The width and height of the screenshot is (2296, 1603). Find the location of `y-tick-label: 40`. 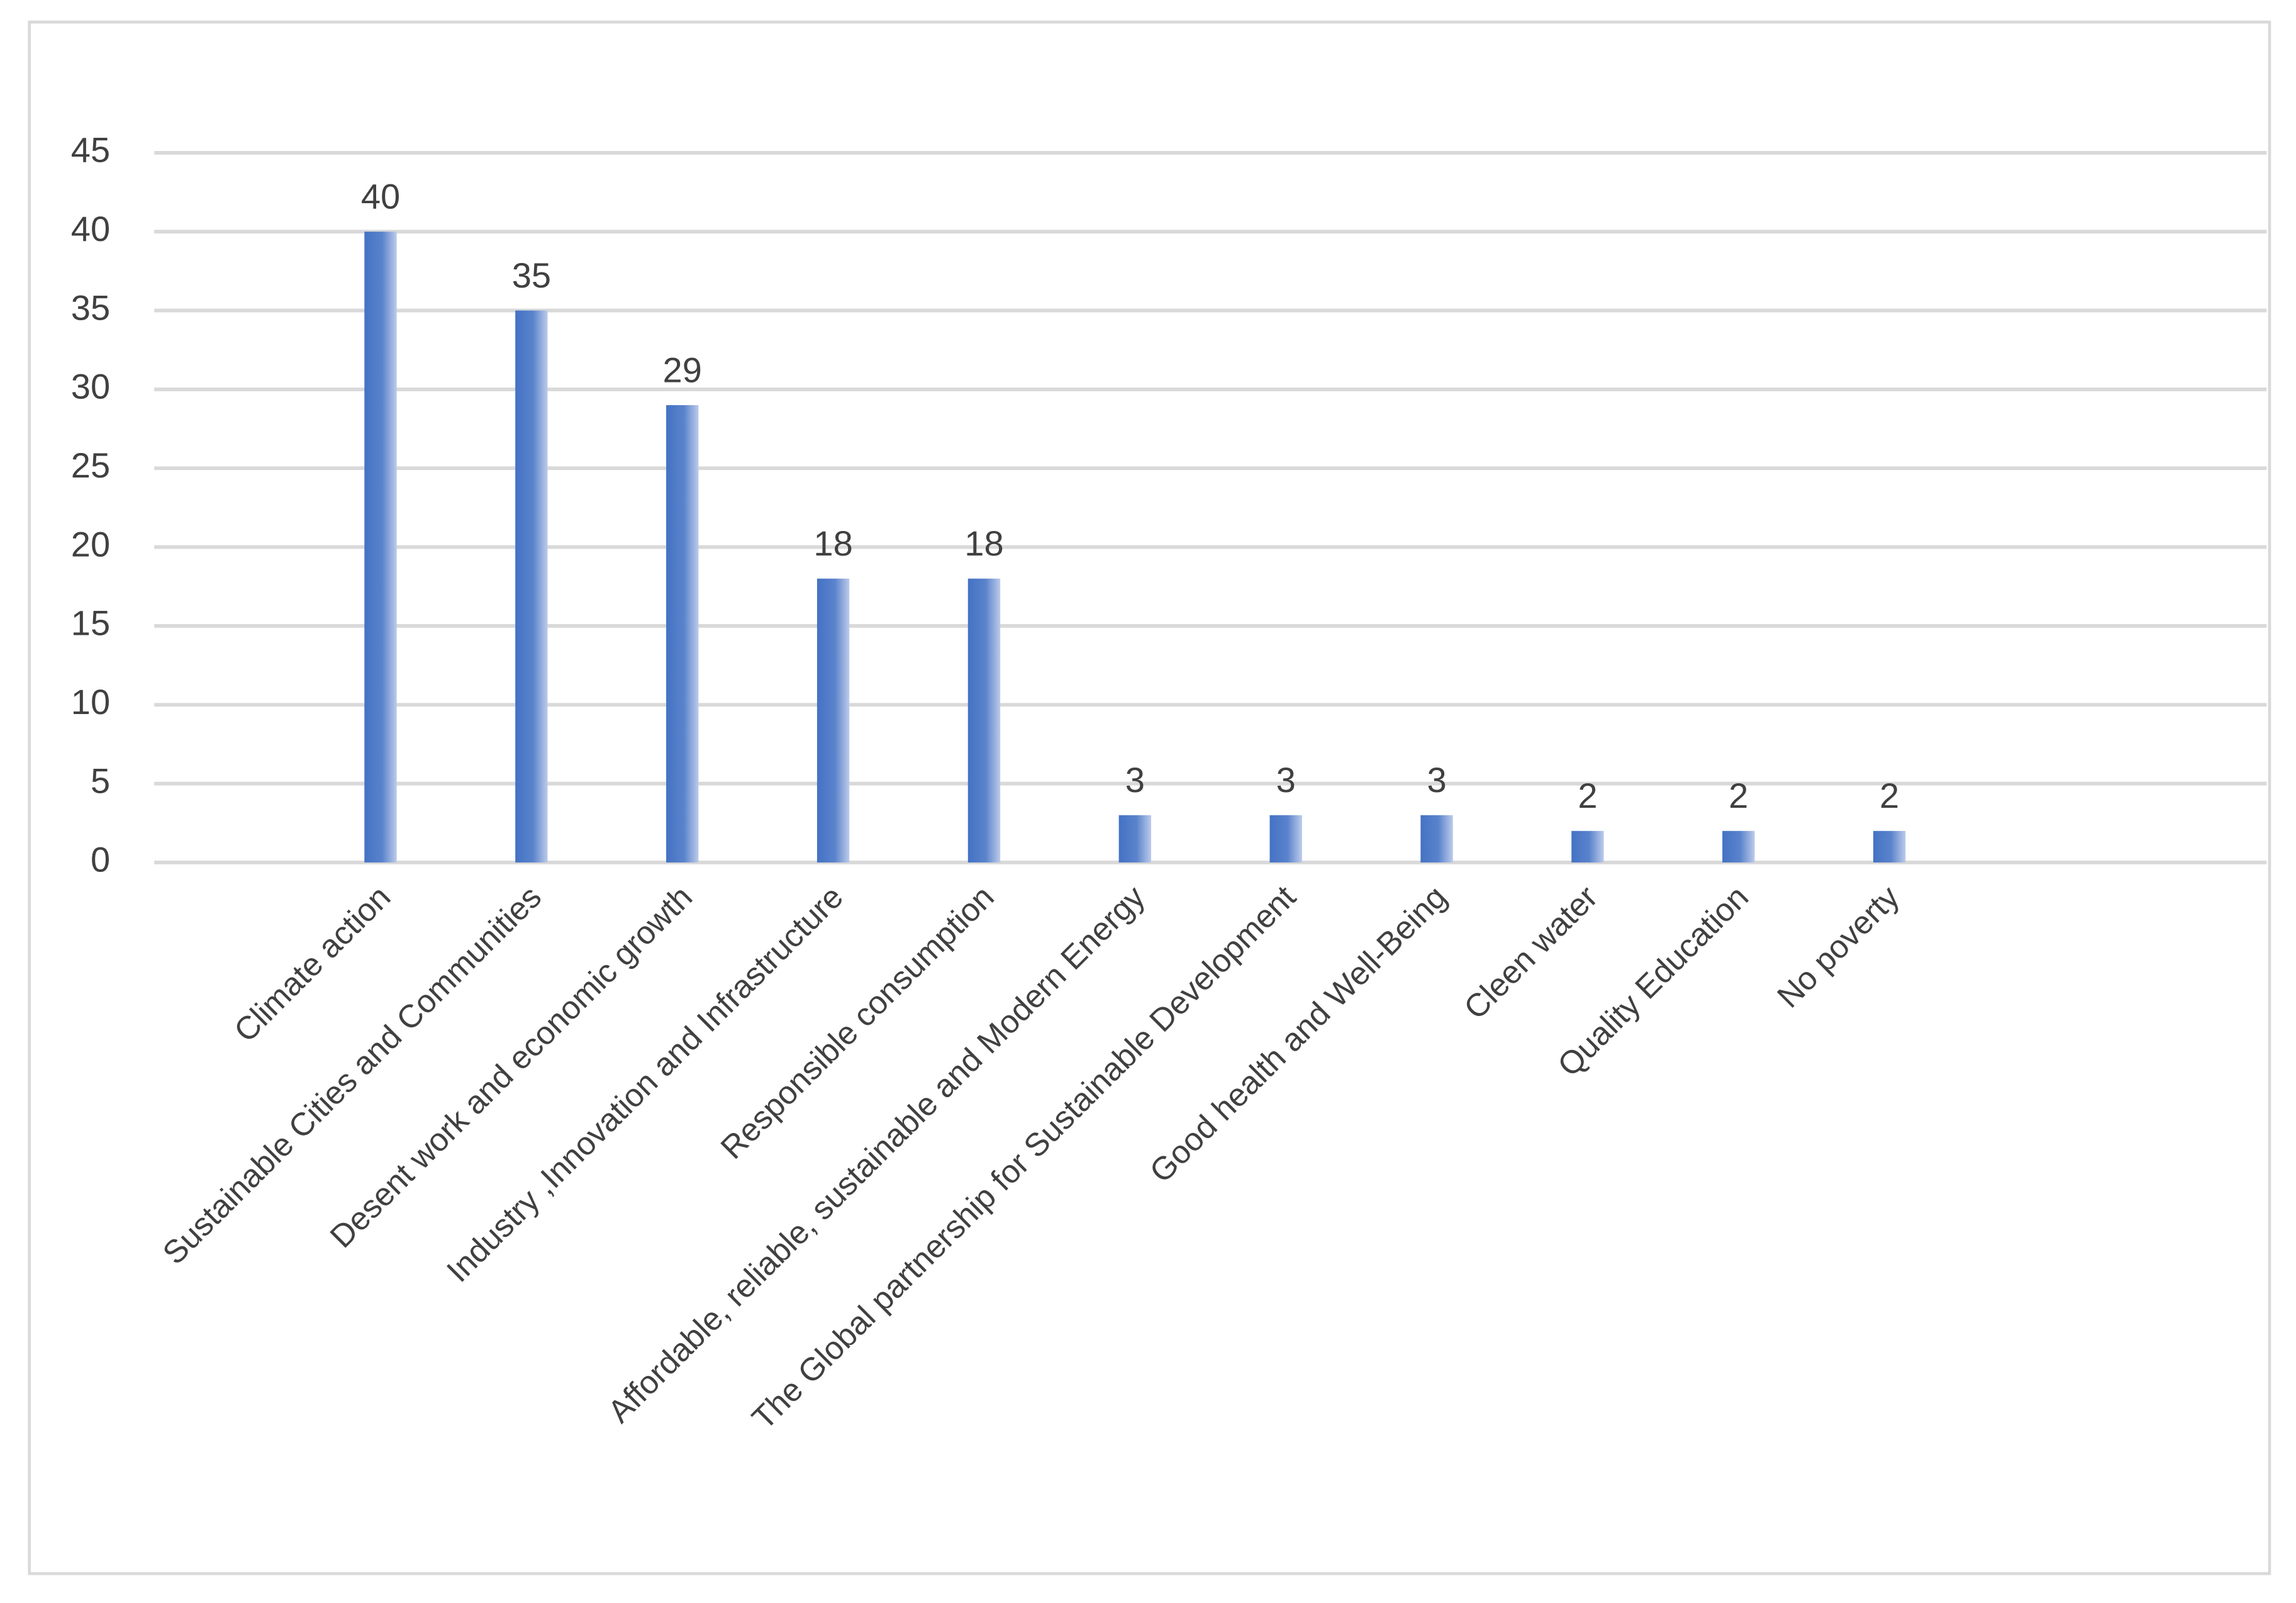

y-tick-label: 40 is located at coordinates (90, 229).